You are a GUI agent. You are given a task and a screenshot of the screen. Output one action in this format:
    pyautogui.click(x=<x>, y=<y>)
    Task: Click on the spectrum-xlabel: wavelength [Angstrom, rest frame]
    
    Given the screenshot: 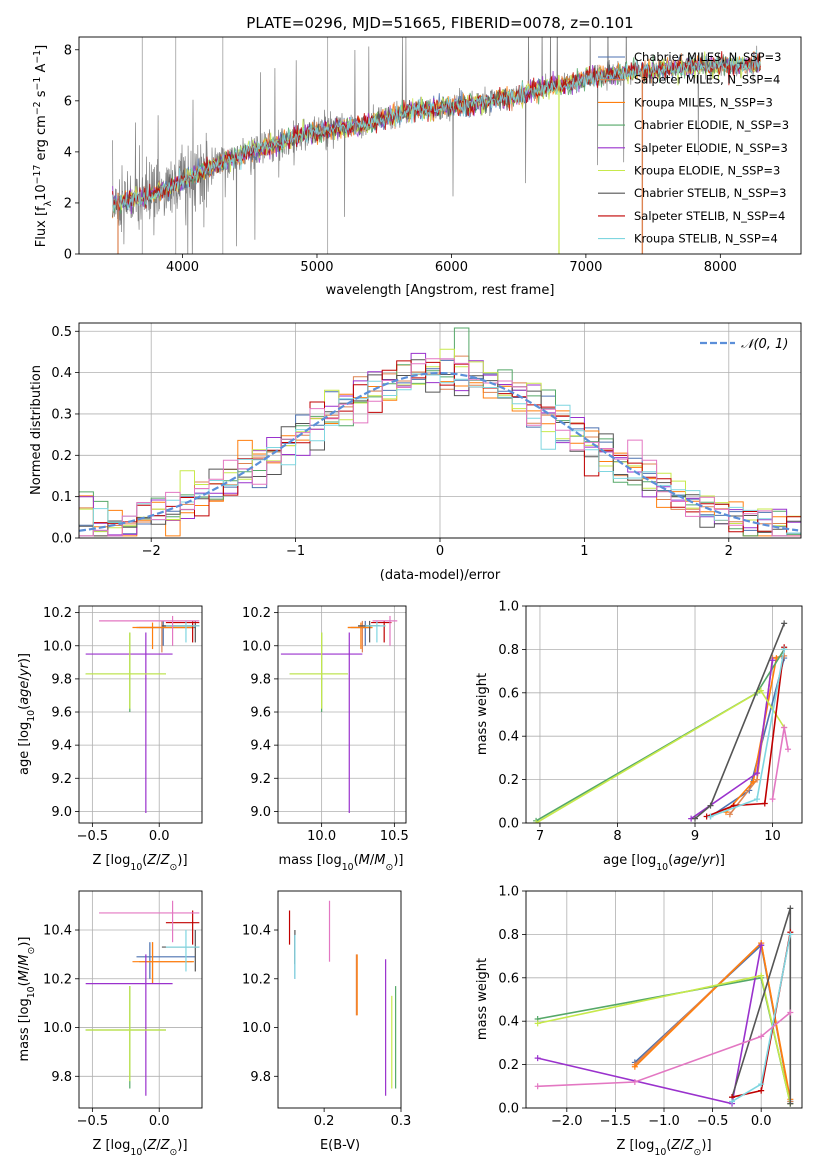 What is the action you would take?
    pyautogui.click(x=440, y=290)
    